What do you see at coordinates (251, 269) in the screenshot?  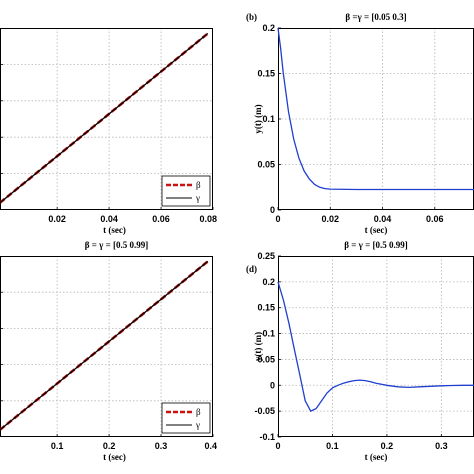 I see `panel-label: (d)` at bounding box center [251, 269].